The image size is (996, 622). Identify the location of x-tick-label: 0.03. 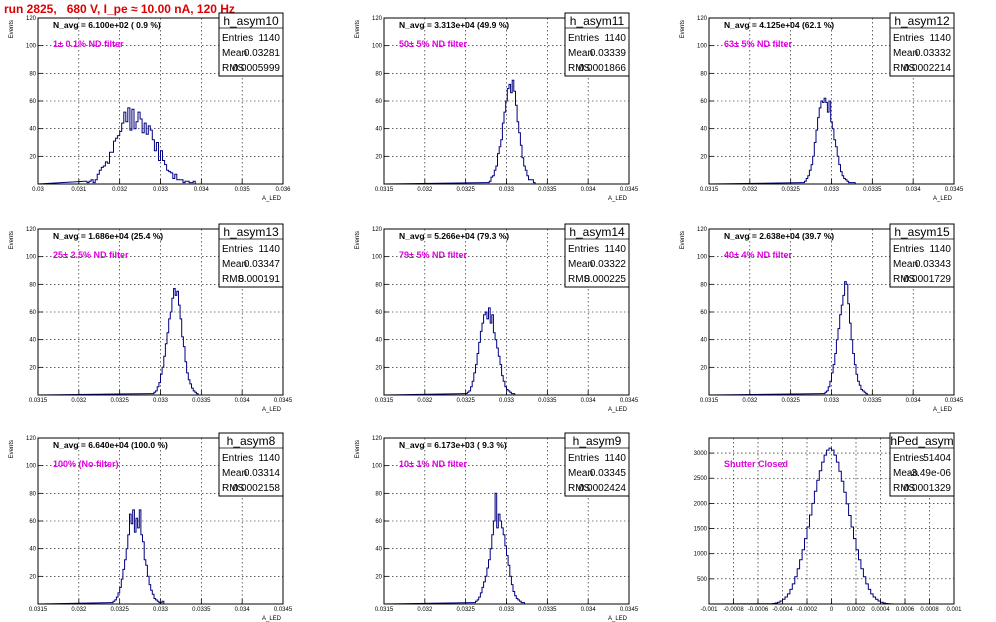
(38, 190).